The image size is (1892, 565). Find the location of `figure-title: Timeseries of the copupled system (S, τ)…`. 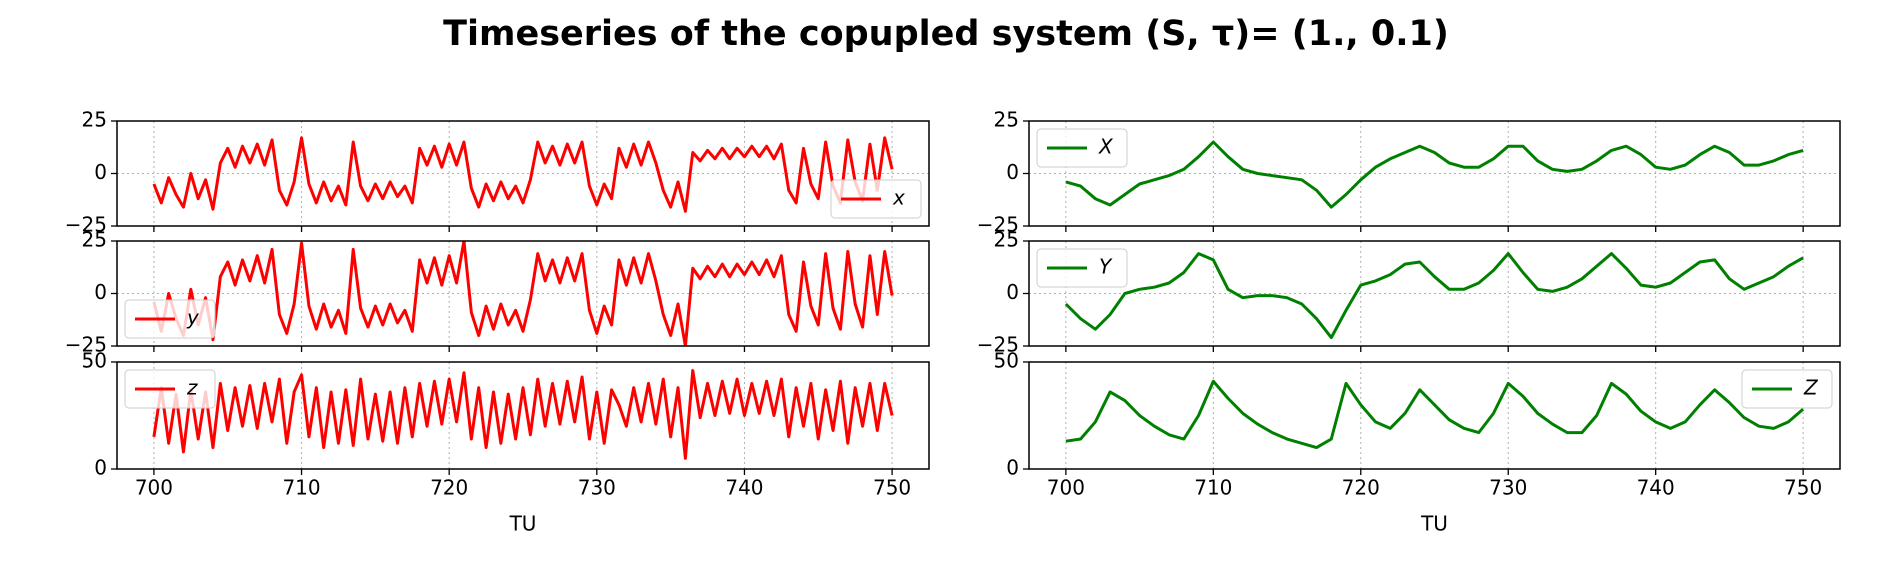

figure-title: Timeseries of the copupled system (S, τ)… is located at coordinates (946, 34).